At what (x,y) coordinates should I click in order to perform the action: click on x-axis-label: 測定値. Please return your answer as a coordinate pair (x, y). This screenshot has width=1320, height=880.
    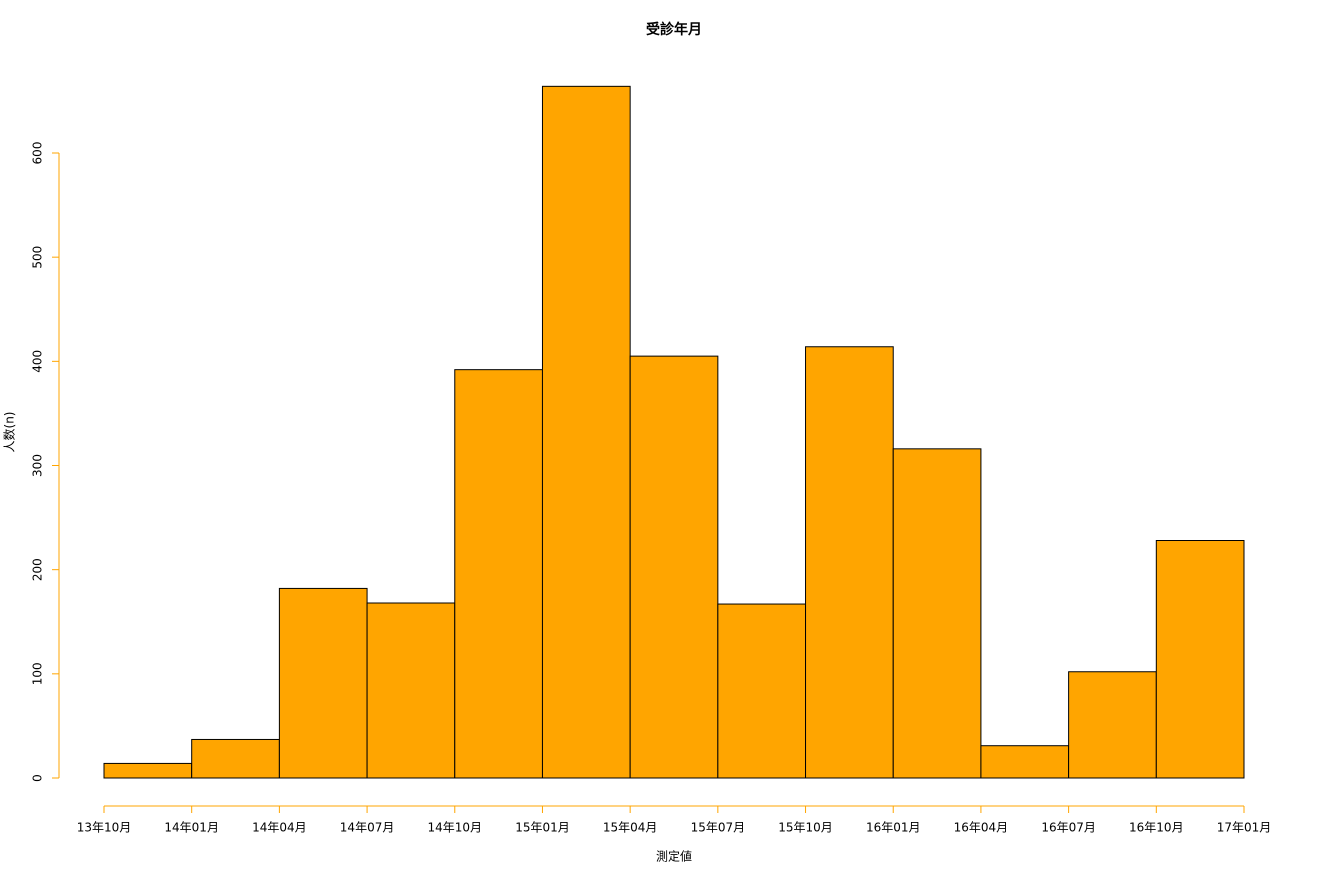
    Looking at the image, I should click on (674, 856).